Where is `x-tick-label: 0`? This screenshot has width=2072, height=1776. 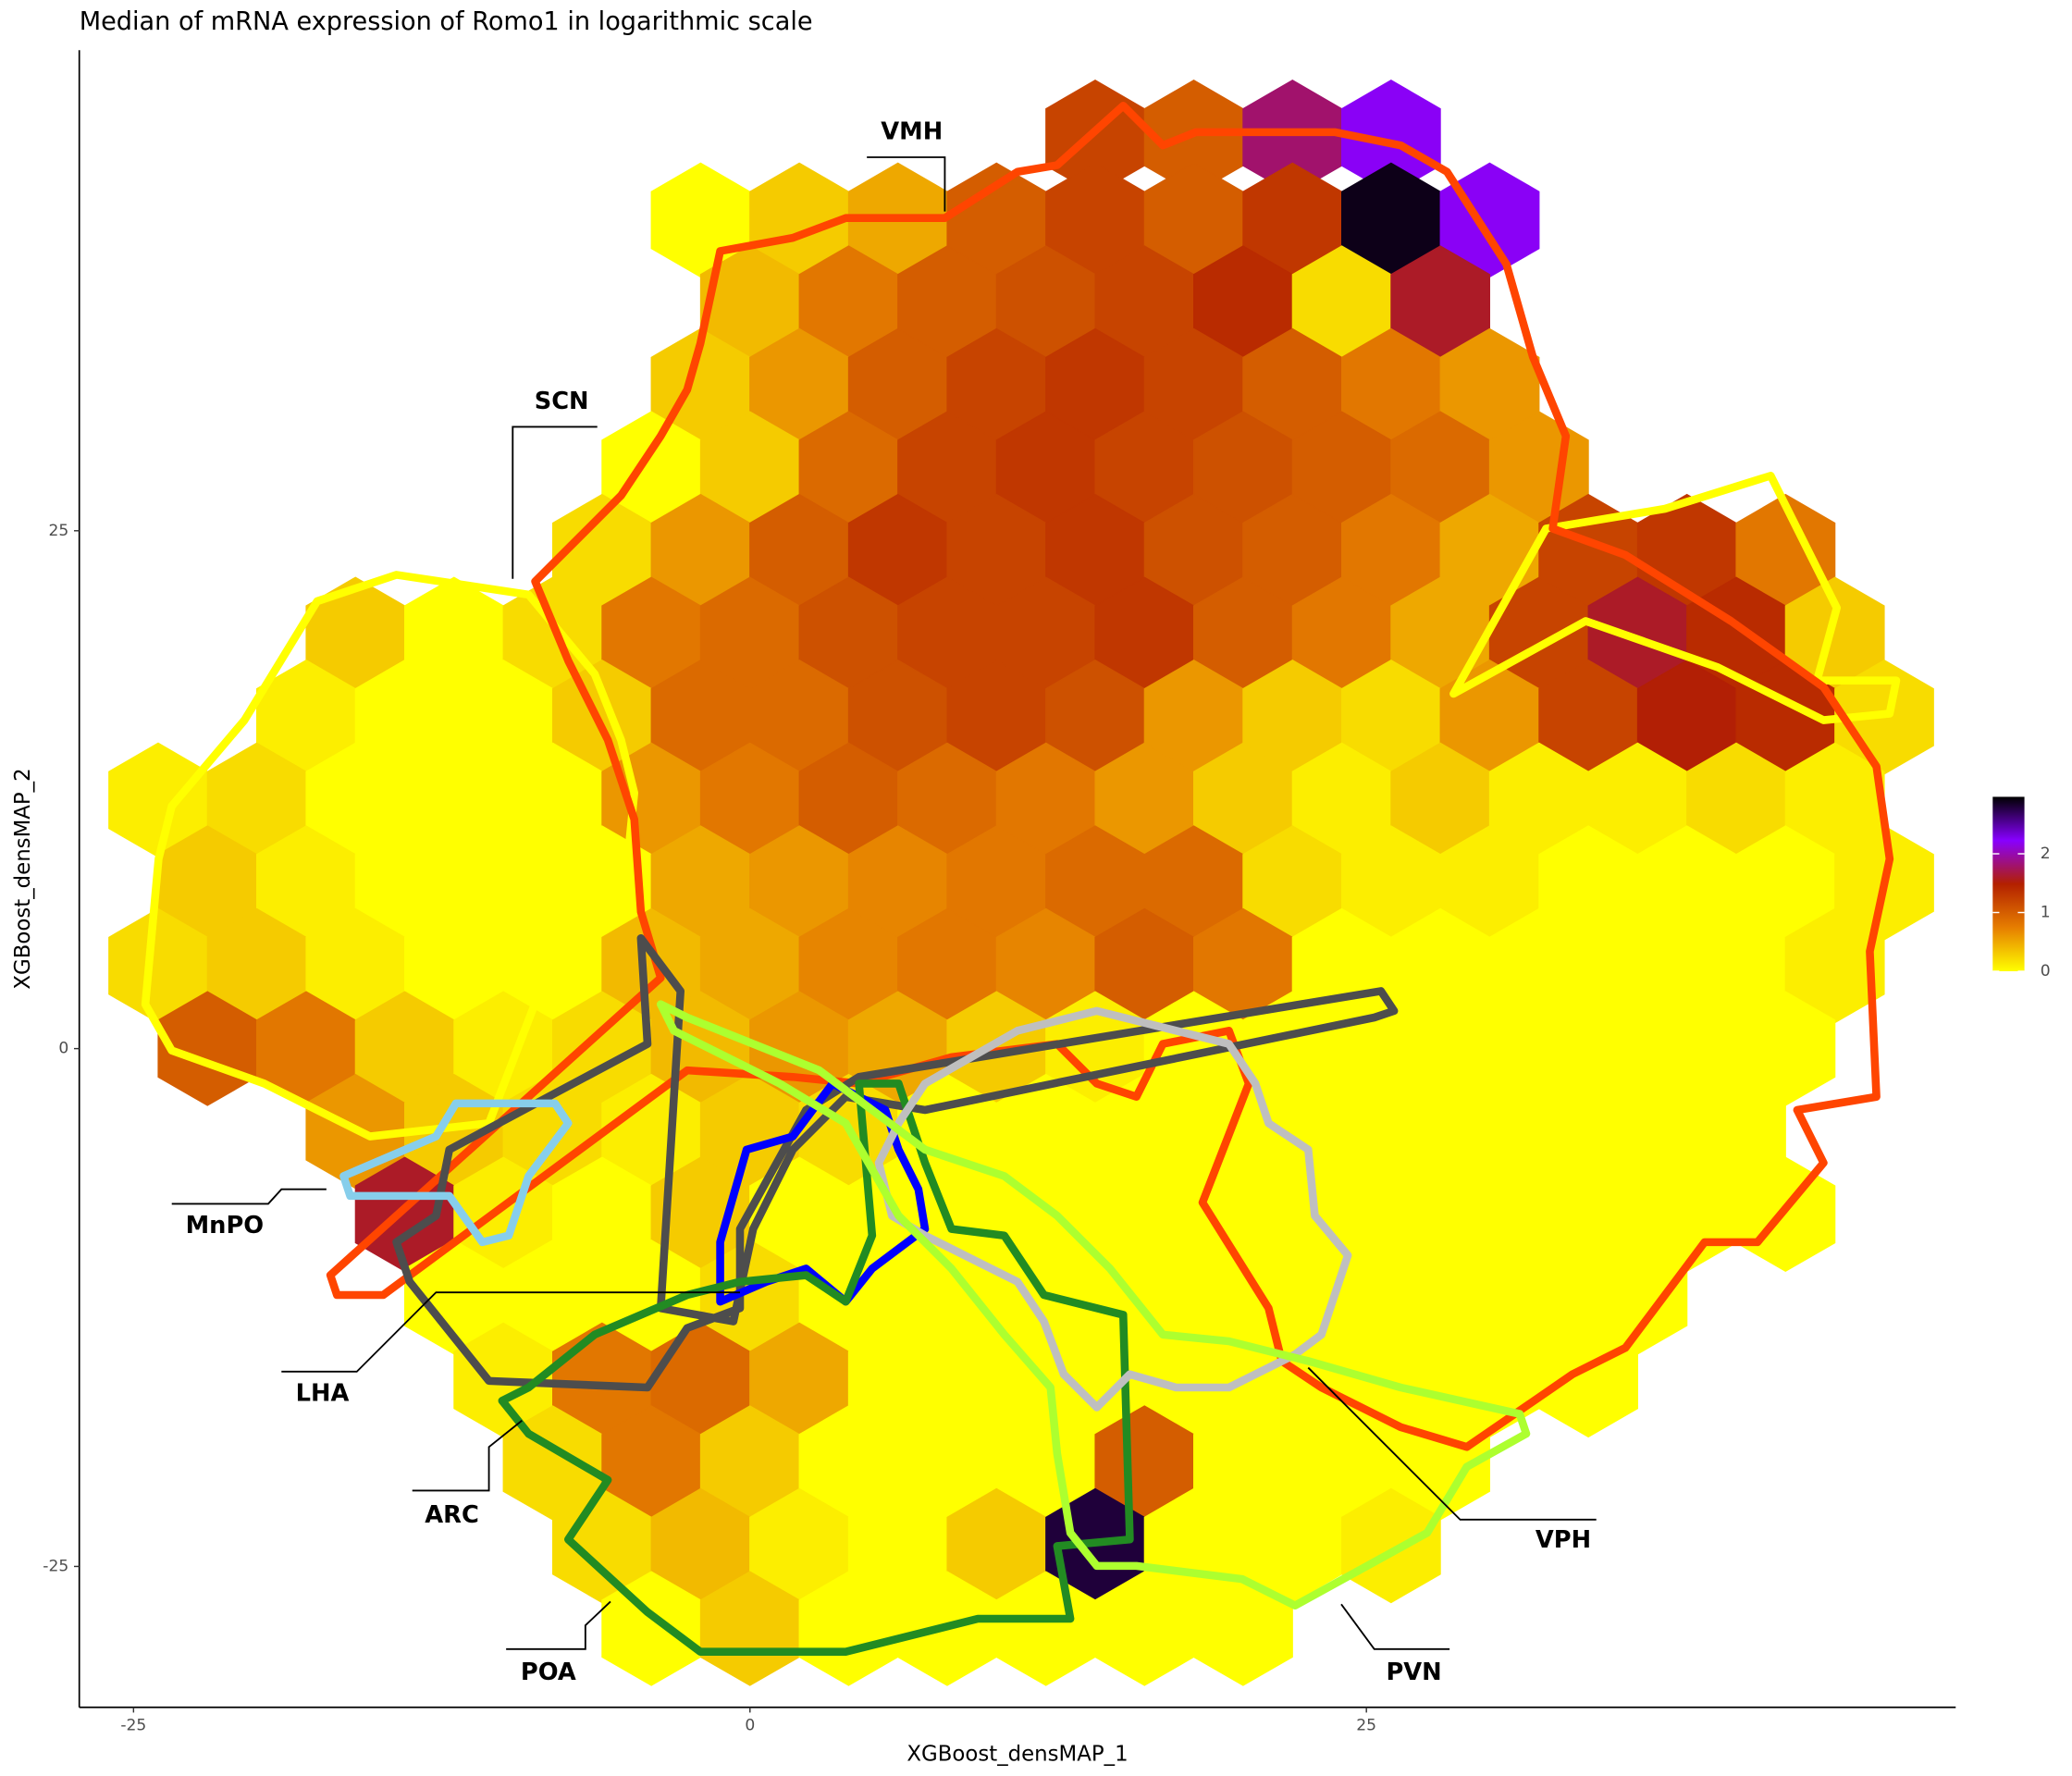 x-tick-label: 0 is located at coordinates (750, 1726).